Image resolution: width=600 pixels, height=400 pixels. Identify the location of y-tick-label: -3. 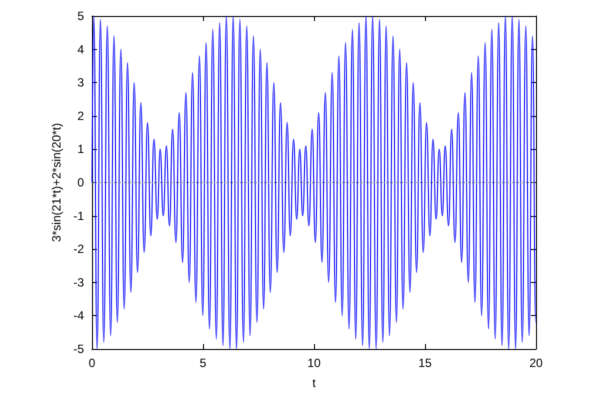
(78, 282).